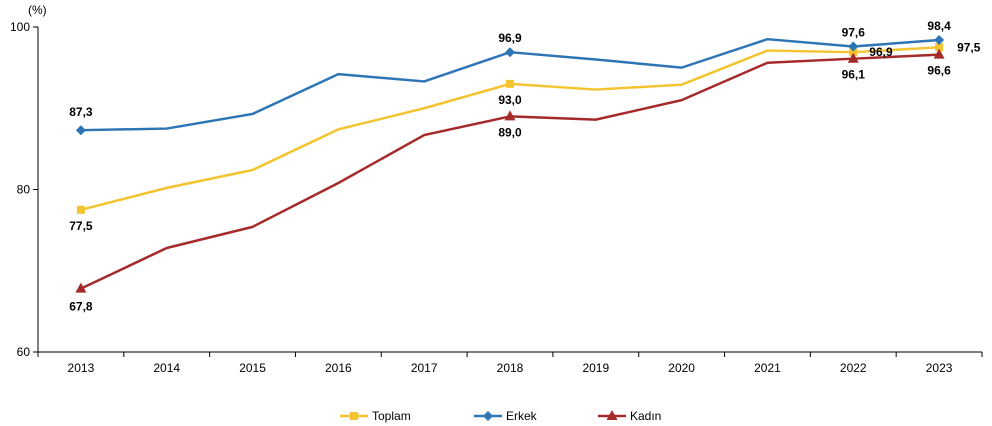 The height and width of the screenshot is (426, 992). I want to click on data-label-erkek: 97,6, so click(854, 33).